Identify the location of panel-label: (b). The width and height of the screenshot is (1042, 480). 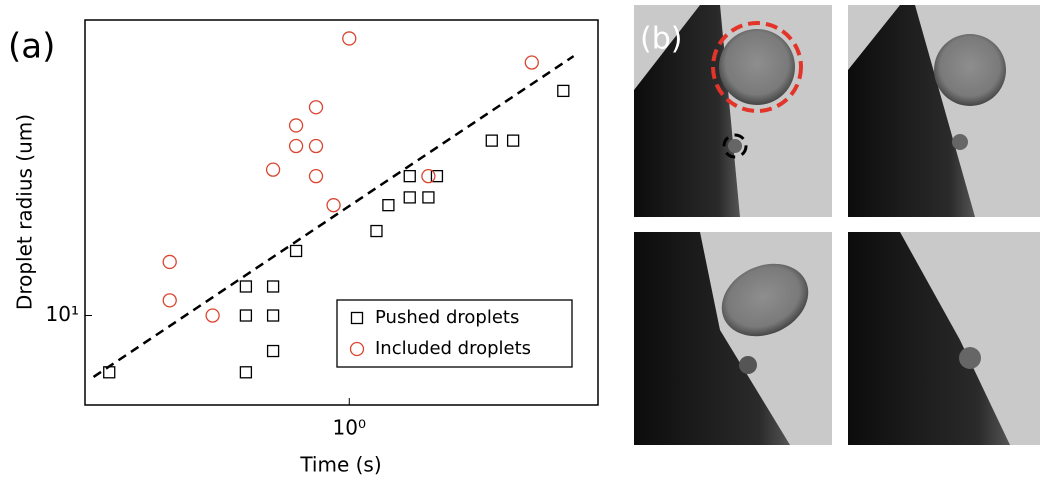
(661, 39).